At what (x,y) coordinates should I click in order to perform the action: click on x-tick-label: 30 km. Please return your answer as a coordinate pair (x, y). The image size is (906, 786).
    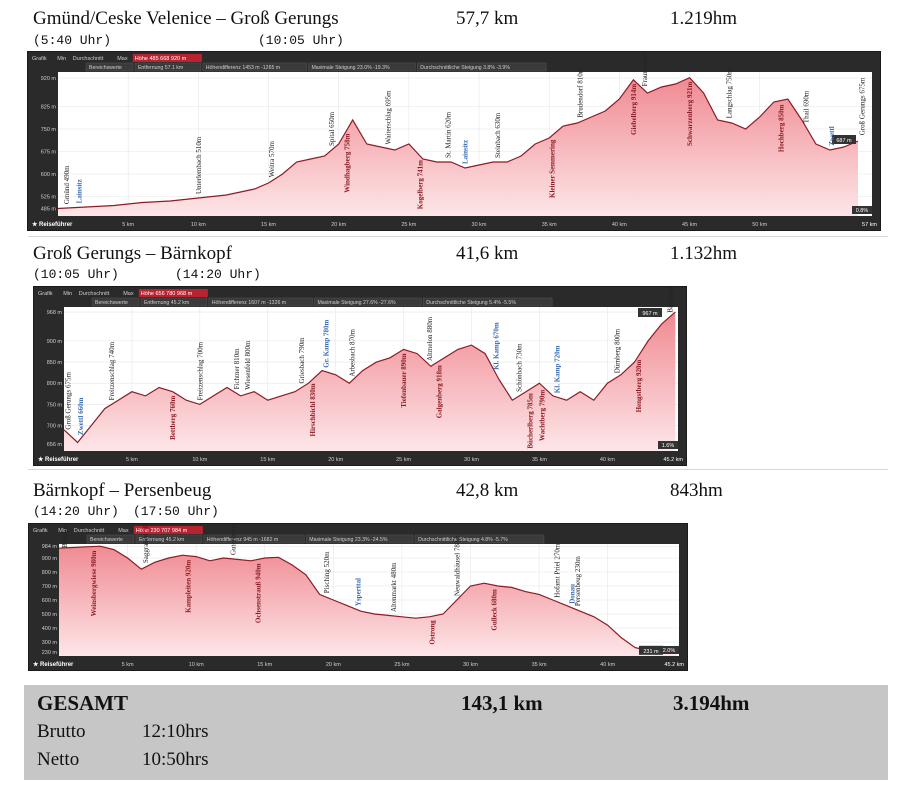
    Looking at the image, I should click on (479, 225).